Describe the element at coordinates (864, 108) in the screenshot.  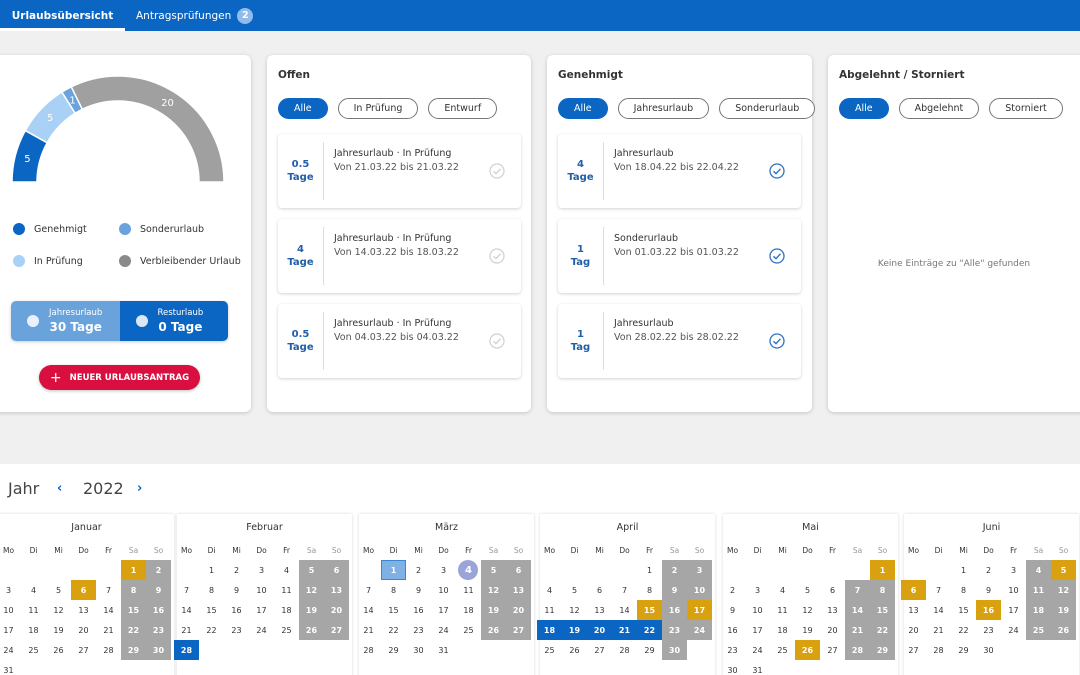
I see `filter-chip-all: Alle` at that location.